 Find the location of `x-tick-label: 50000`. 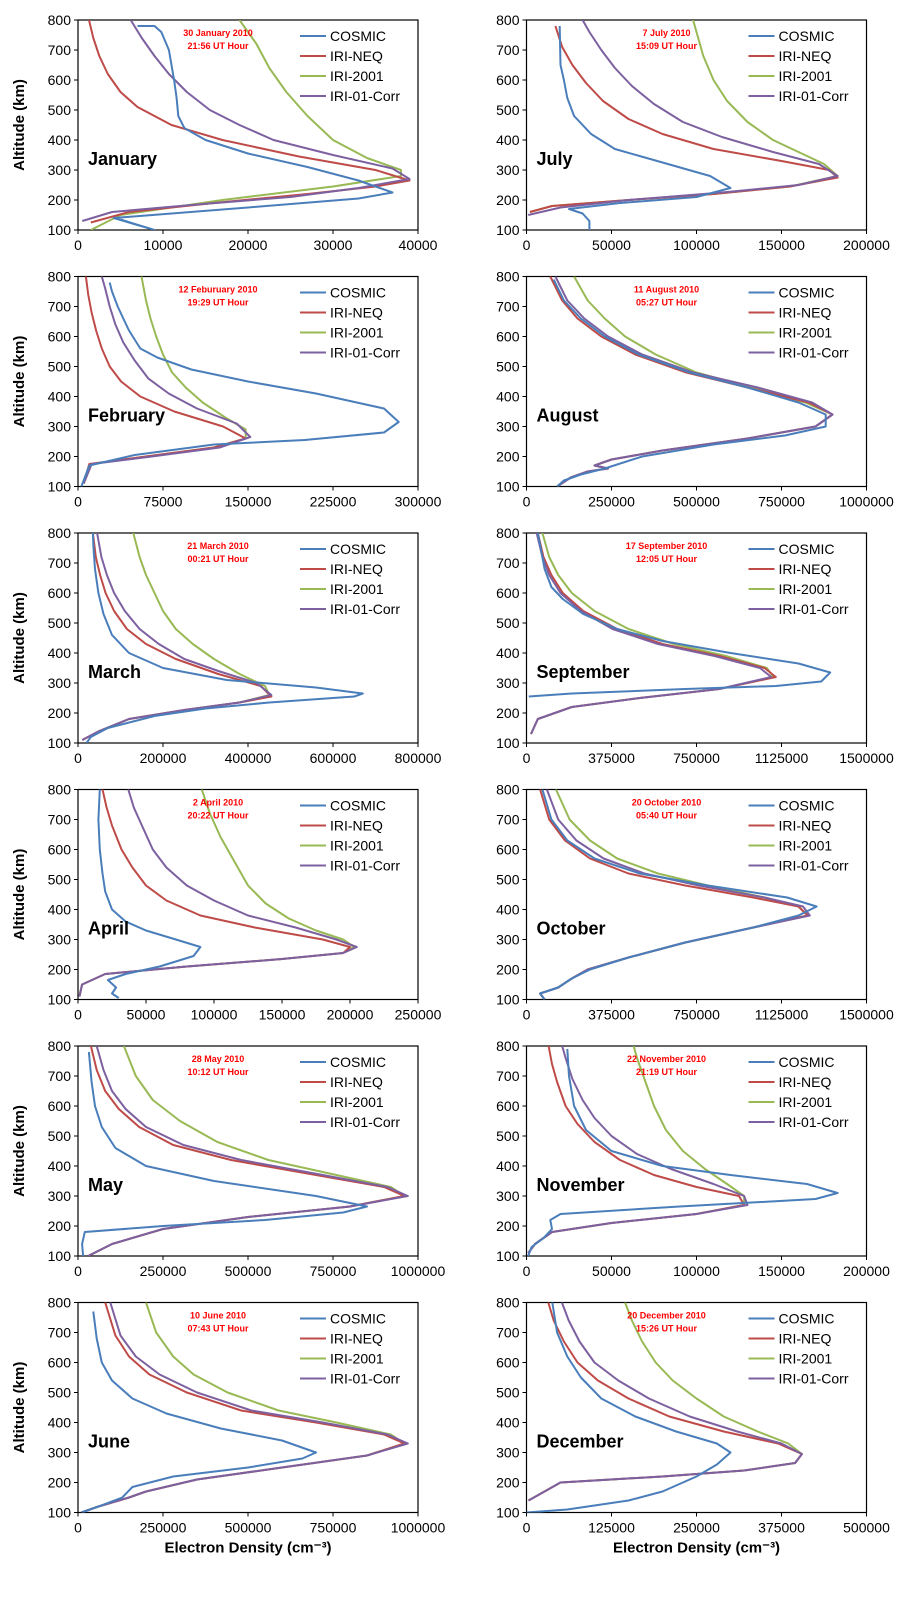

x-tick-label: 50000 is located at coordinates (146, 1015).